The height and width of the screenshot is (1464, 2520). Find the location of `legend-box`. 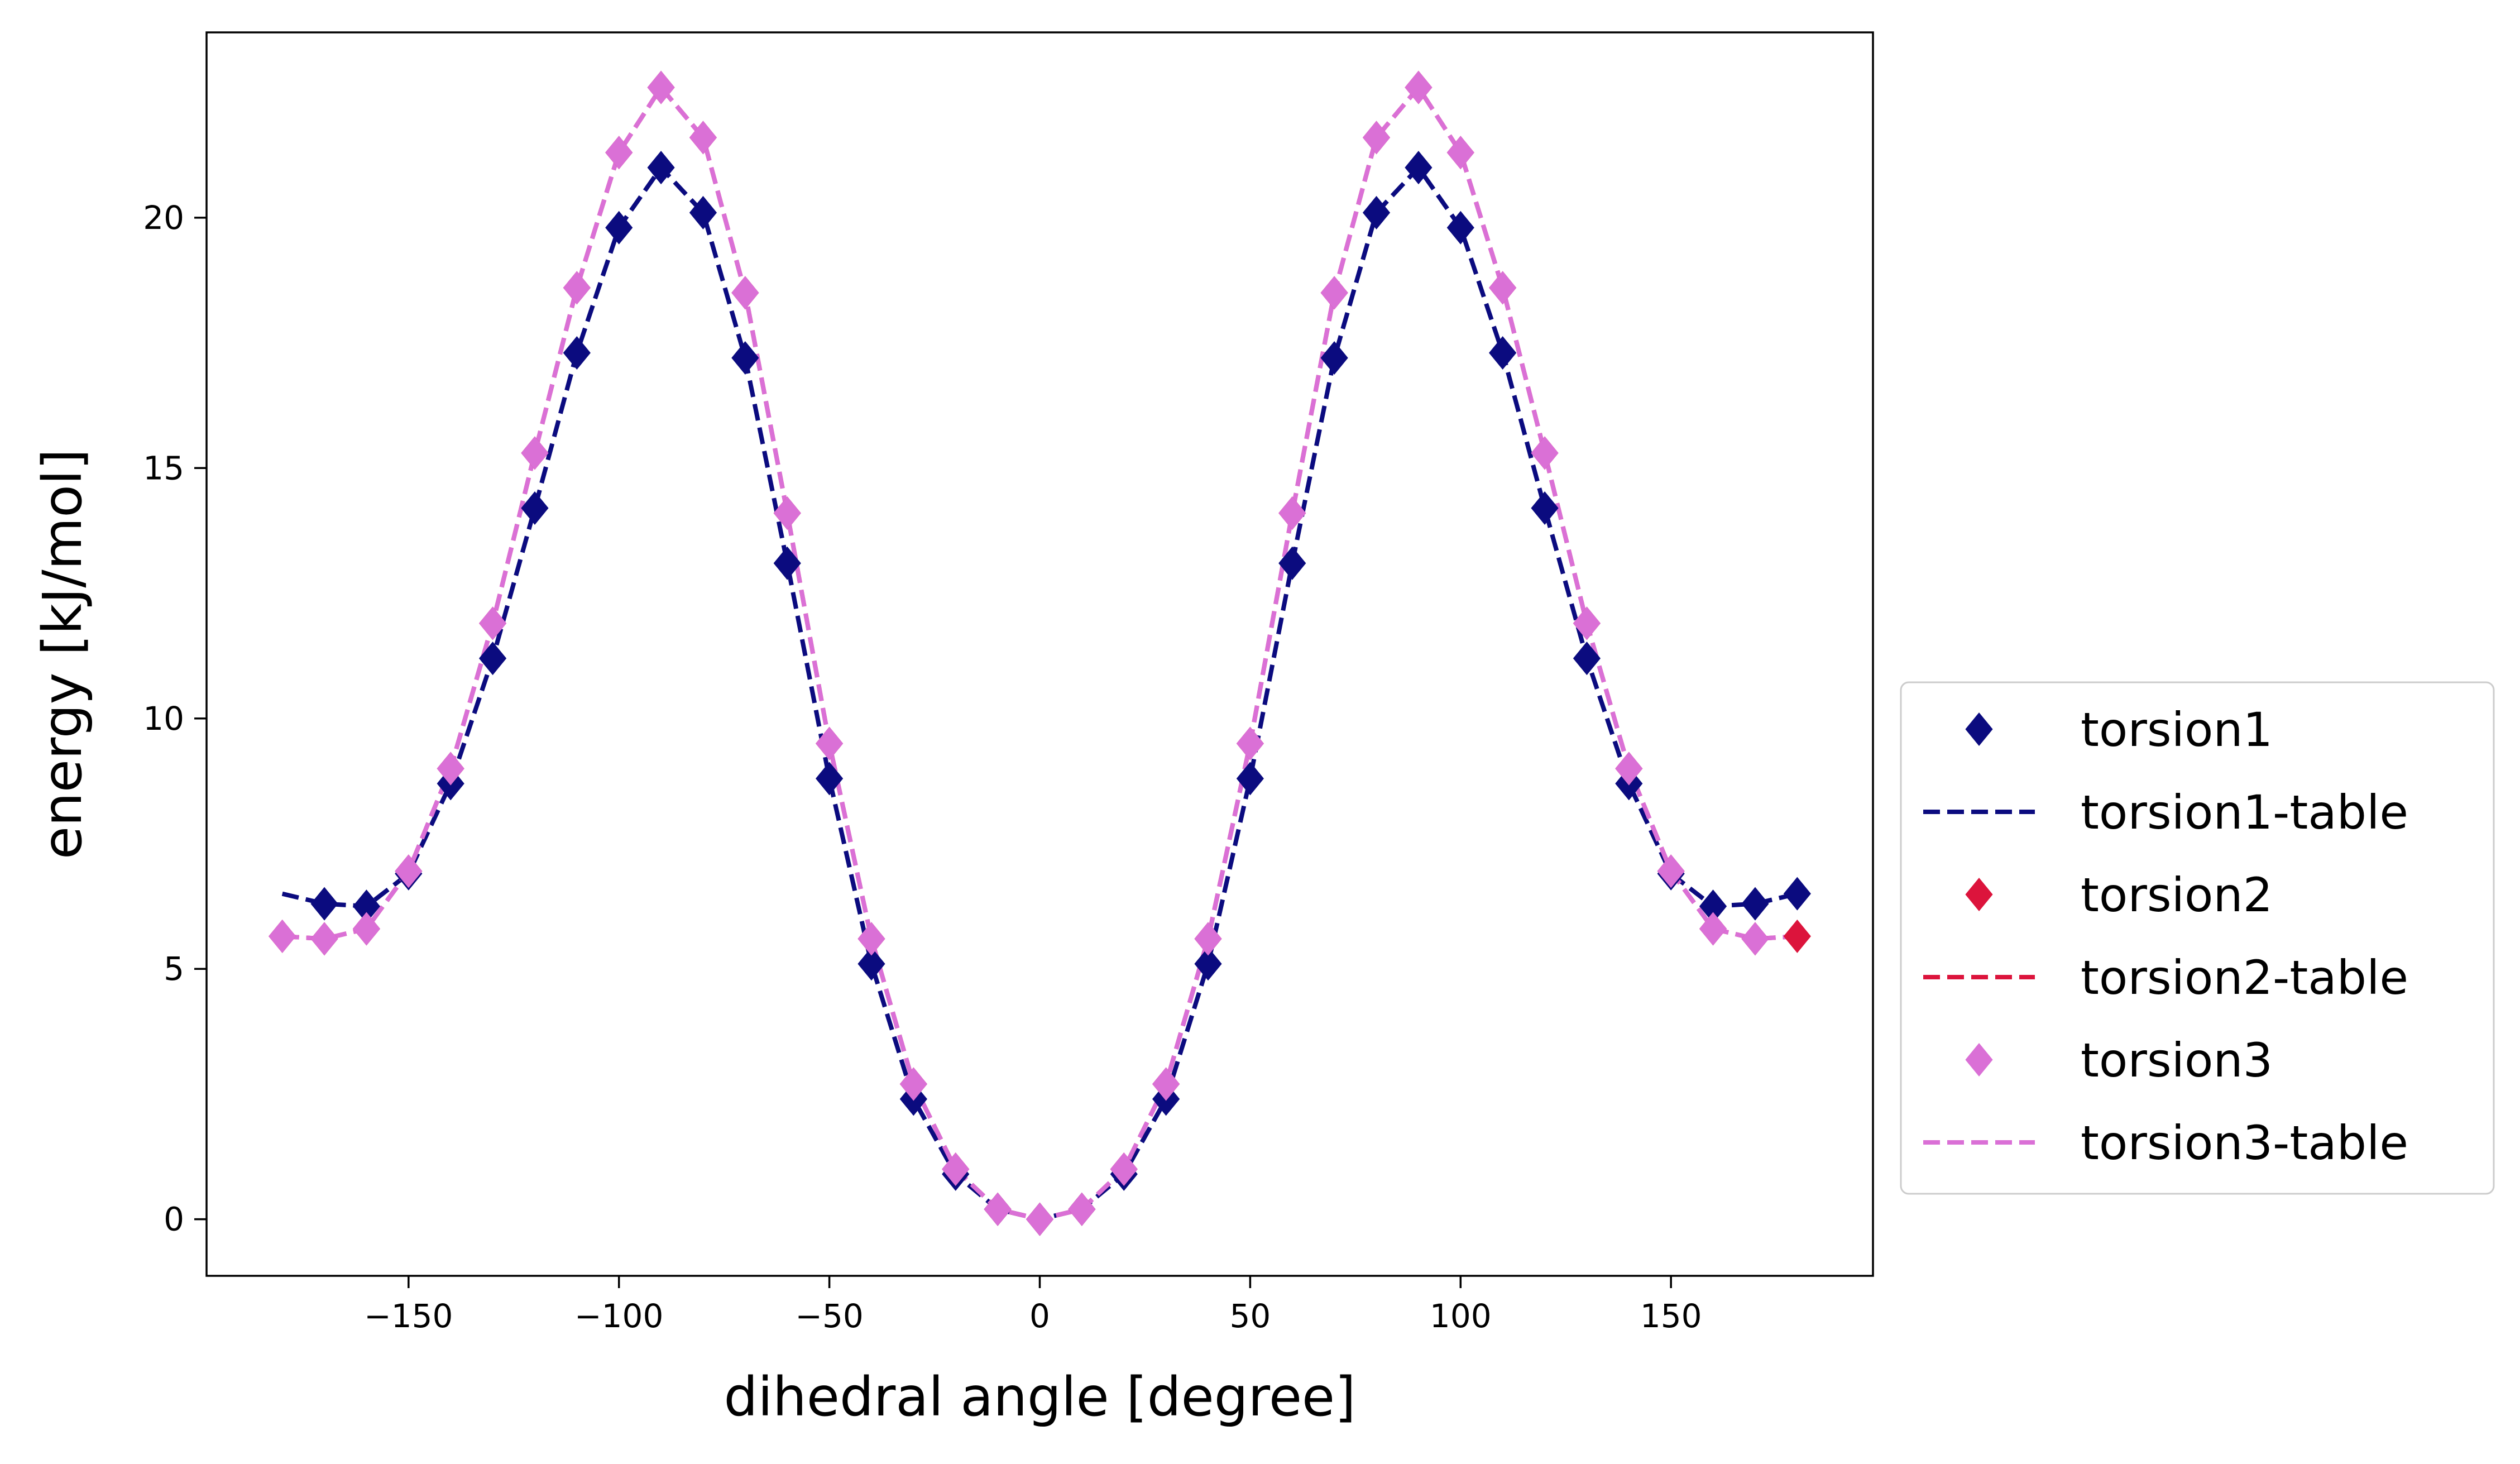

legend-box is located at coordinates (2197, 938).